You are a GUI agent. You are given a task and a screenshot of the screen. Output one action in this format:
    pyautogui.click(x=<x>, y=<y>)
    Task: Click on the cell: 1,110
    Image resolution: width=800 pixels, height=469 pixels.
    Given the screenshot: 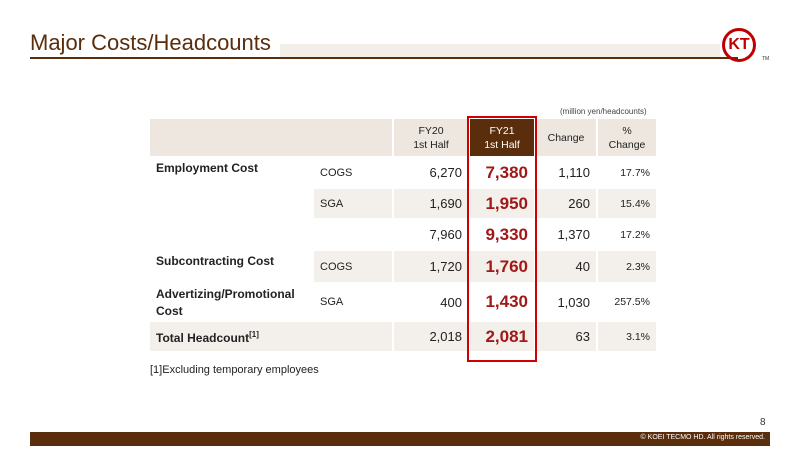 What is the action you would take?
    pyautogui.click(x=566, y=172)
    